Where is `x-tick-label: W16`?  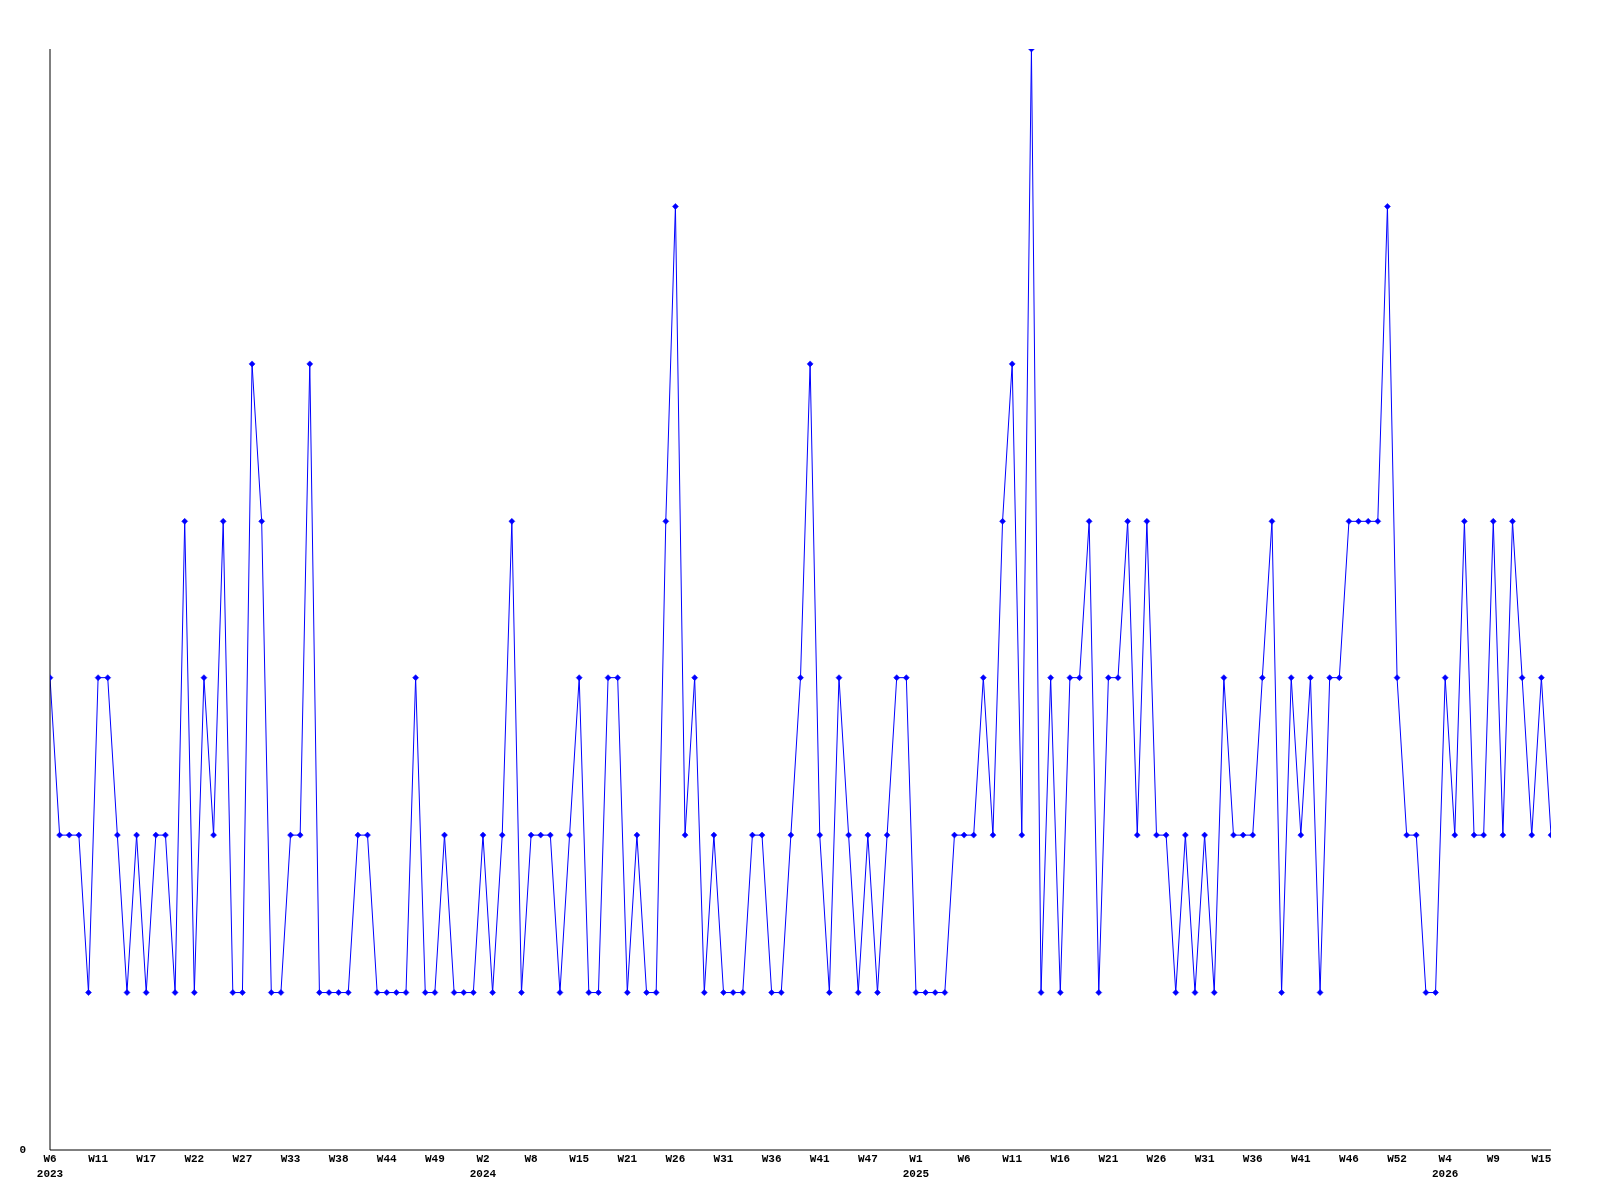 x-tick-label: W16 is located at coordinates (1060, 1158).